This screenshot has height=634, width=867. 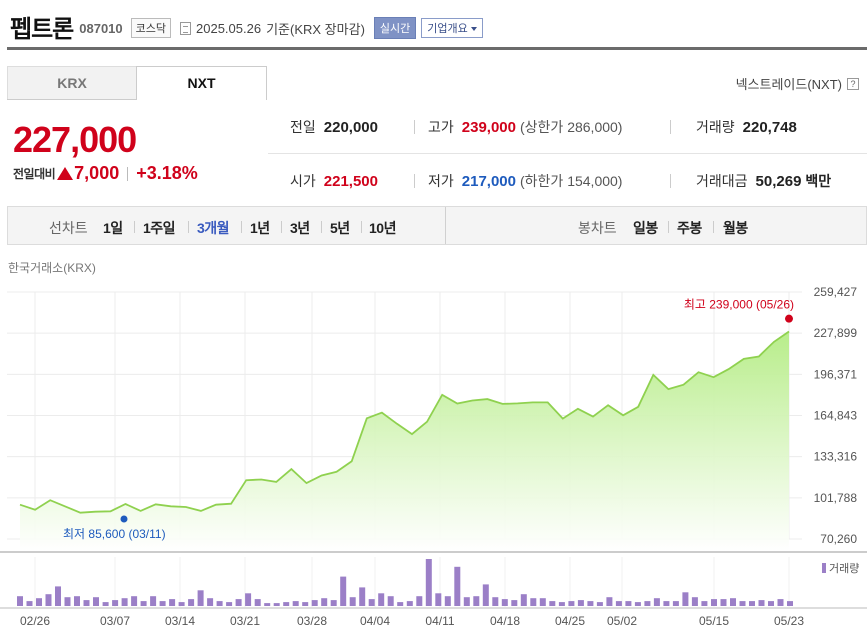 I want to click on stat-label: 거래량, so click(x=715, y=127).